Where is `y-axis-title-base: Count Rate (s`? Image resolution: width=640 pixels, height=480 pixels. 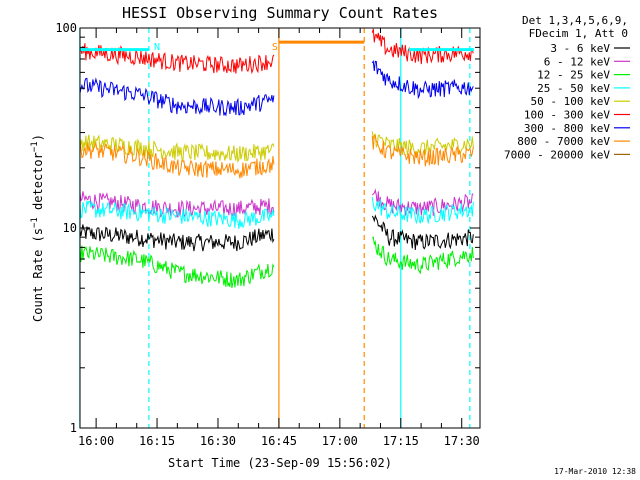
y-axis-title-base: Count Rate (s is located at coordinates (38, 275).